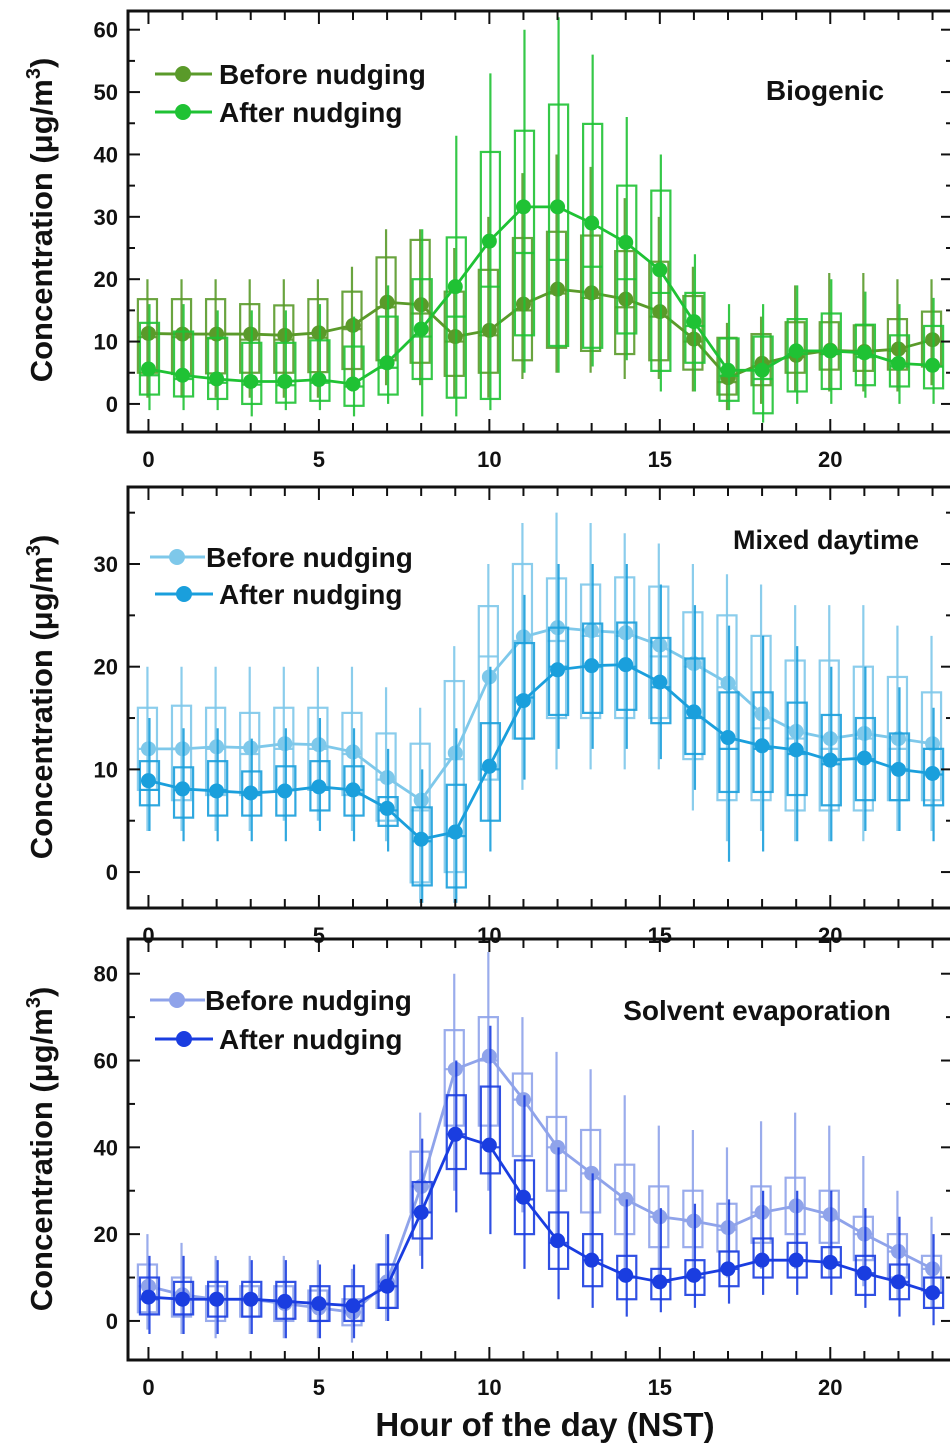  What do you see at coordinates (177, 1000) in the screenshot?
I see `legend-marker-before-nudging` at bounding box center [177, 1000].